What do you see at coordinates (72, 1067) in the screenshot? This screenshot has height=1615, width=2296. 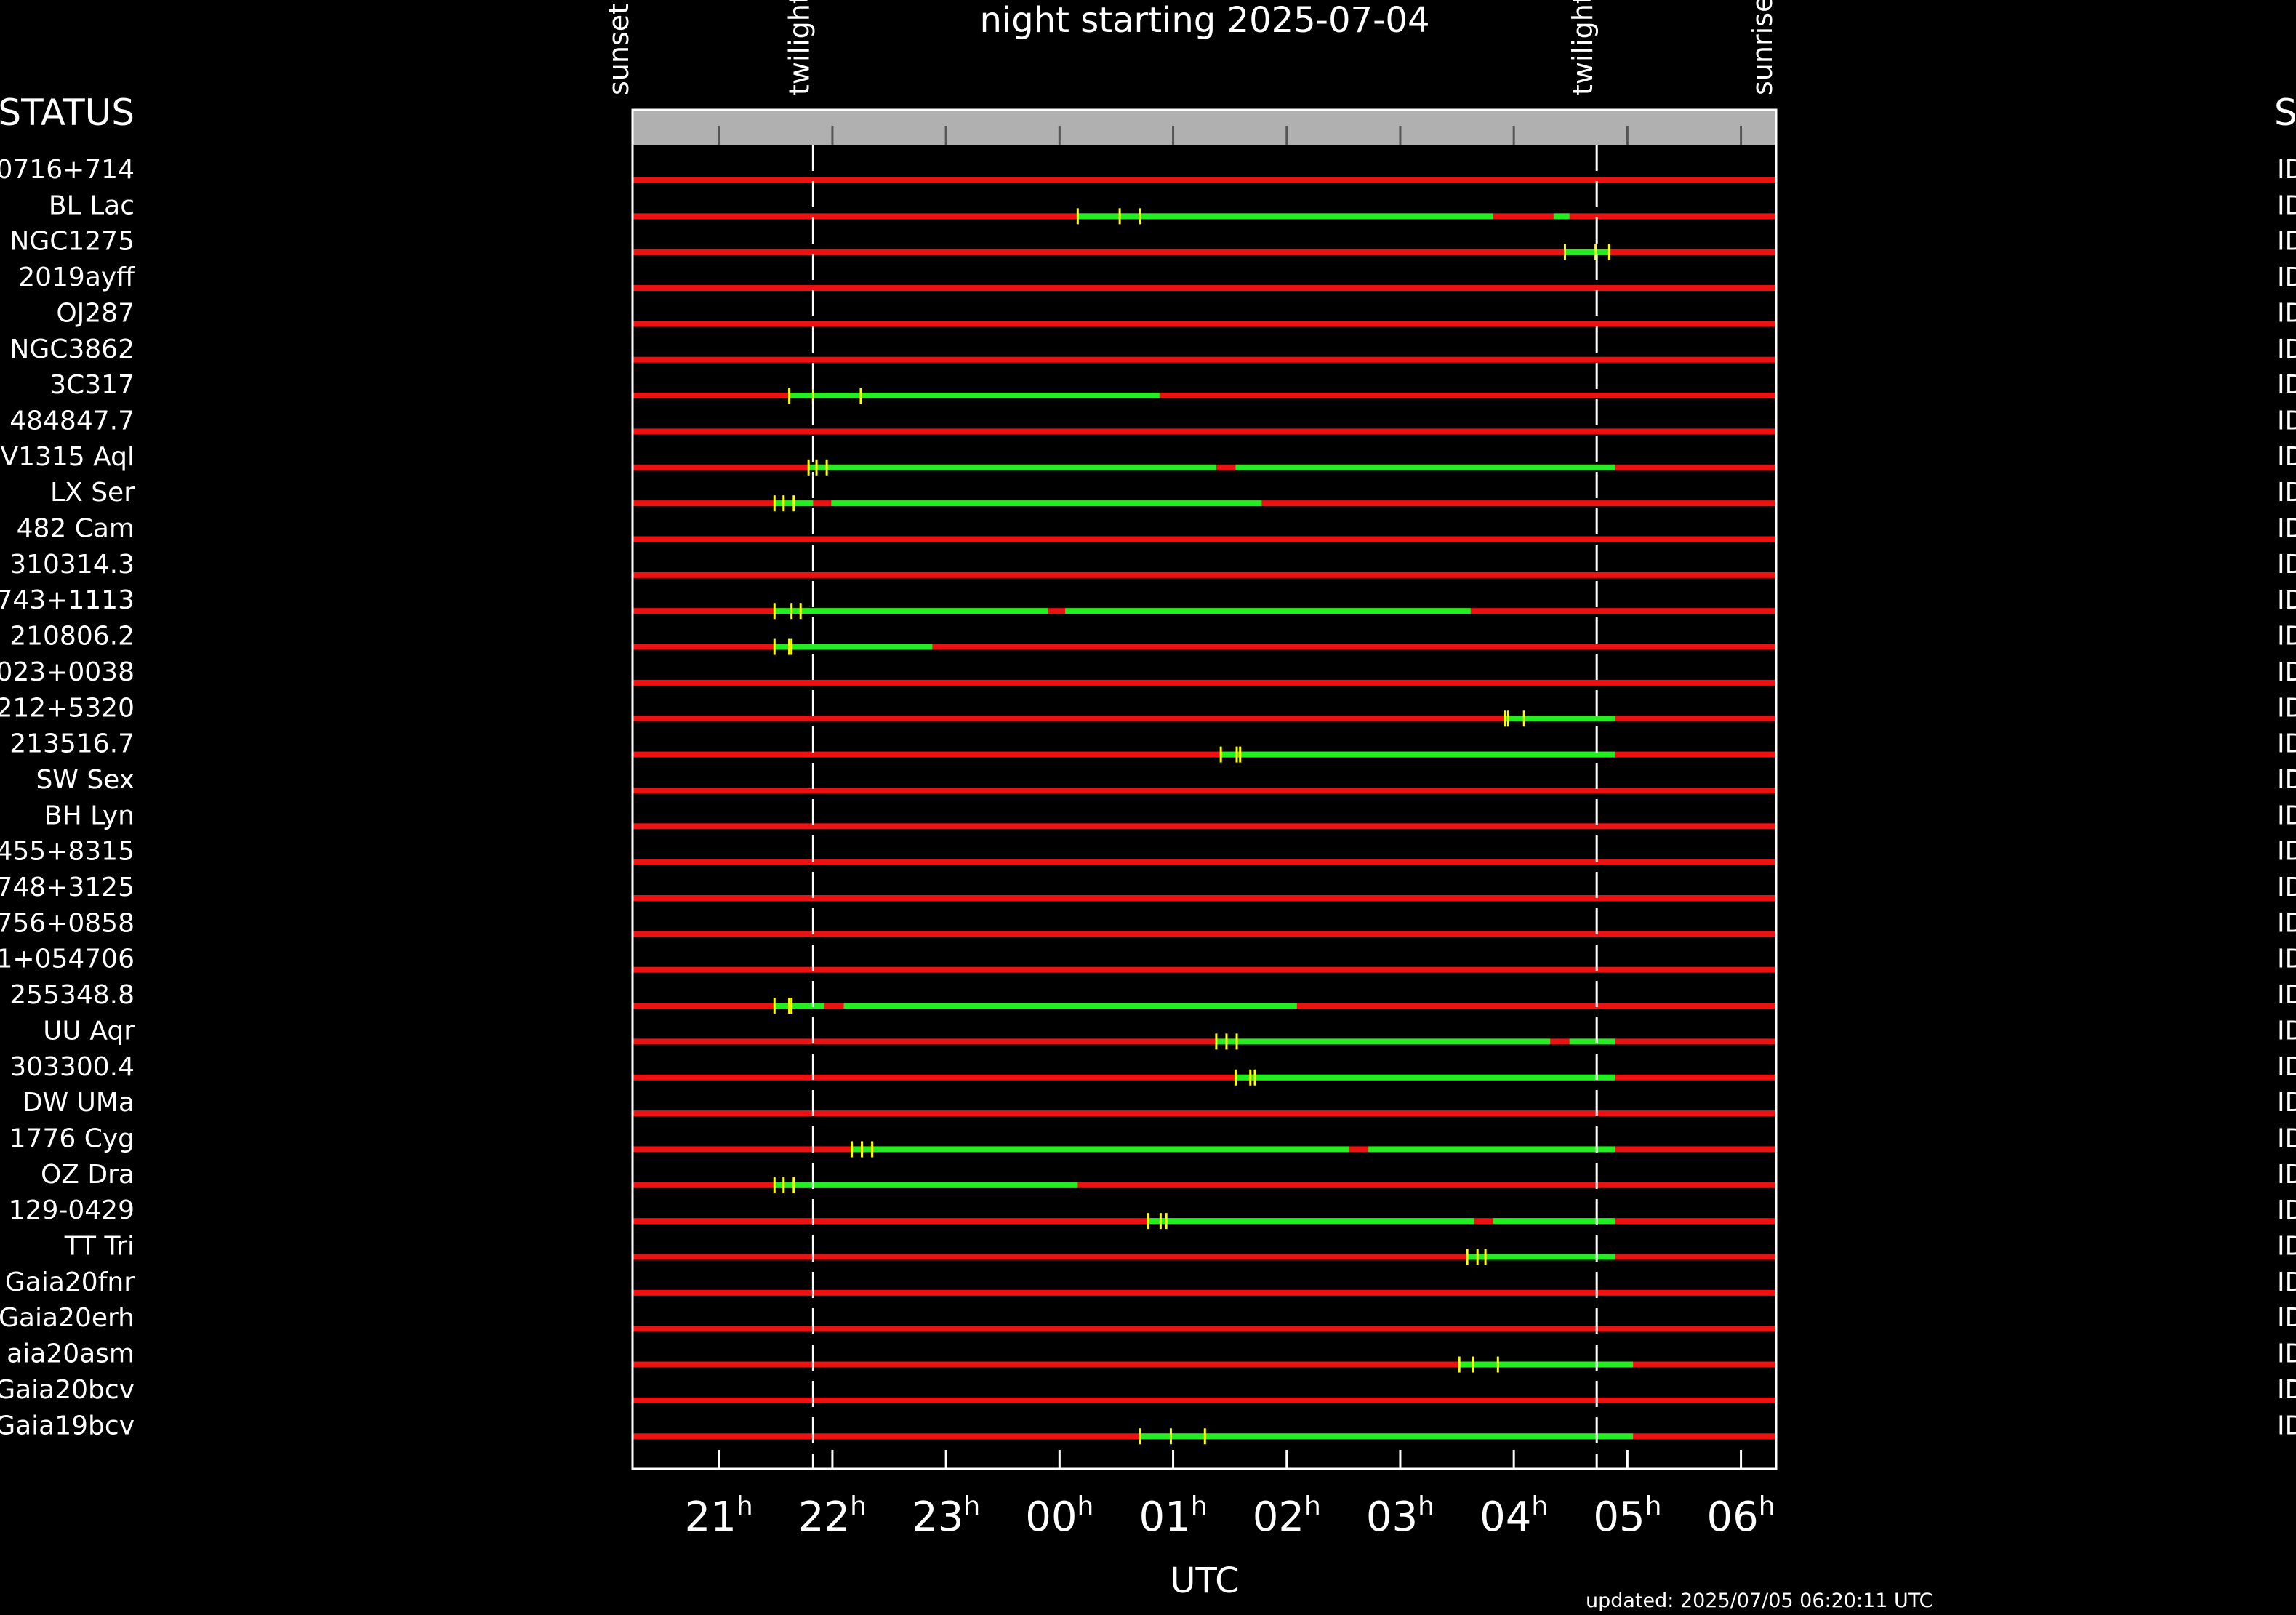 I see `row-name: 303300.4` at bounding box center [72, 1067].